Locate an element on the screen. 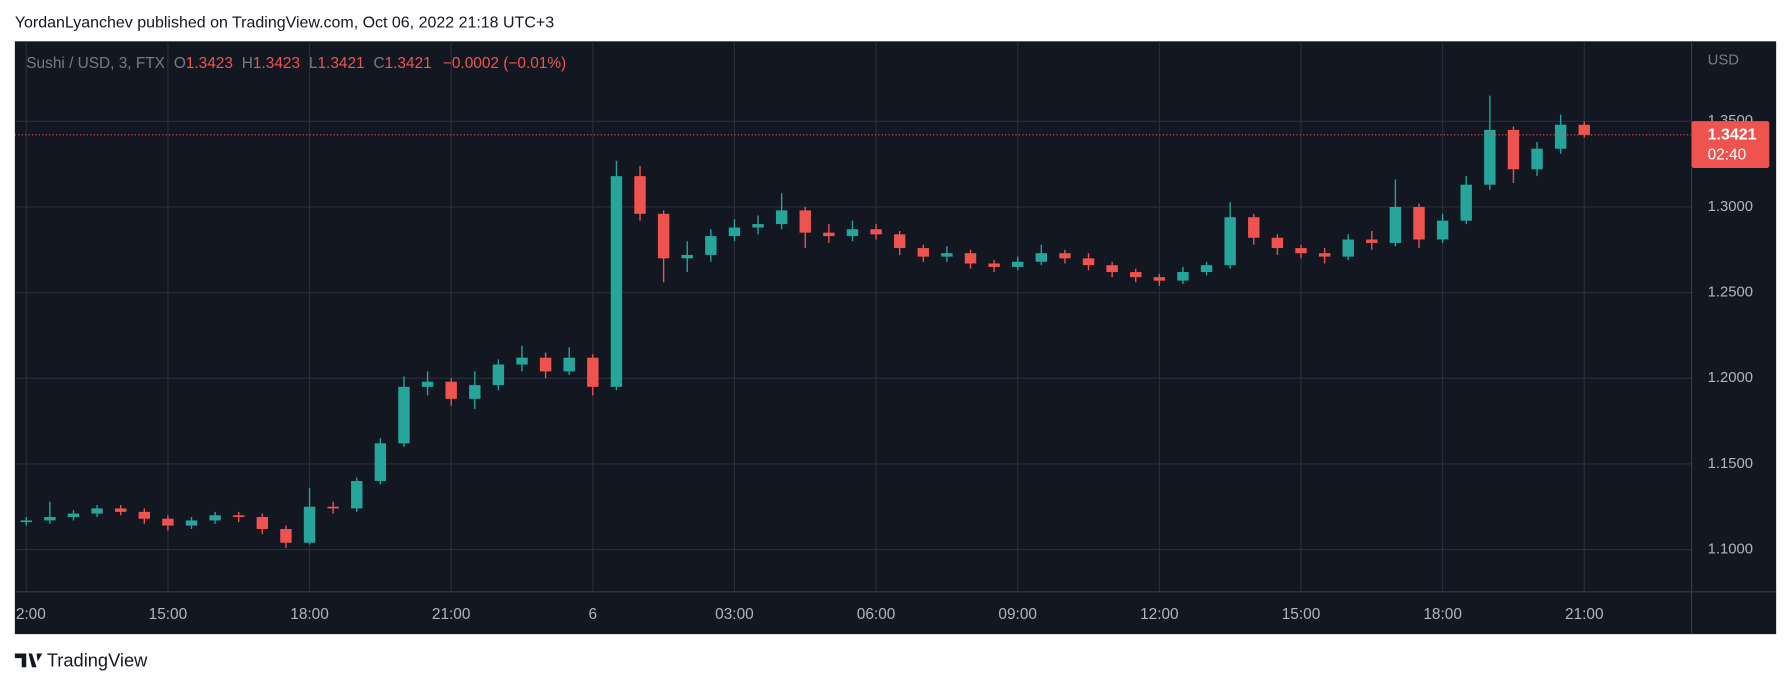 The height and width of the screenshot is (688, 1791). brand: TradingView is located at coordinates (97, 659).